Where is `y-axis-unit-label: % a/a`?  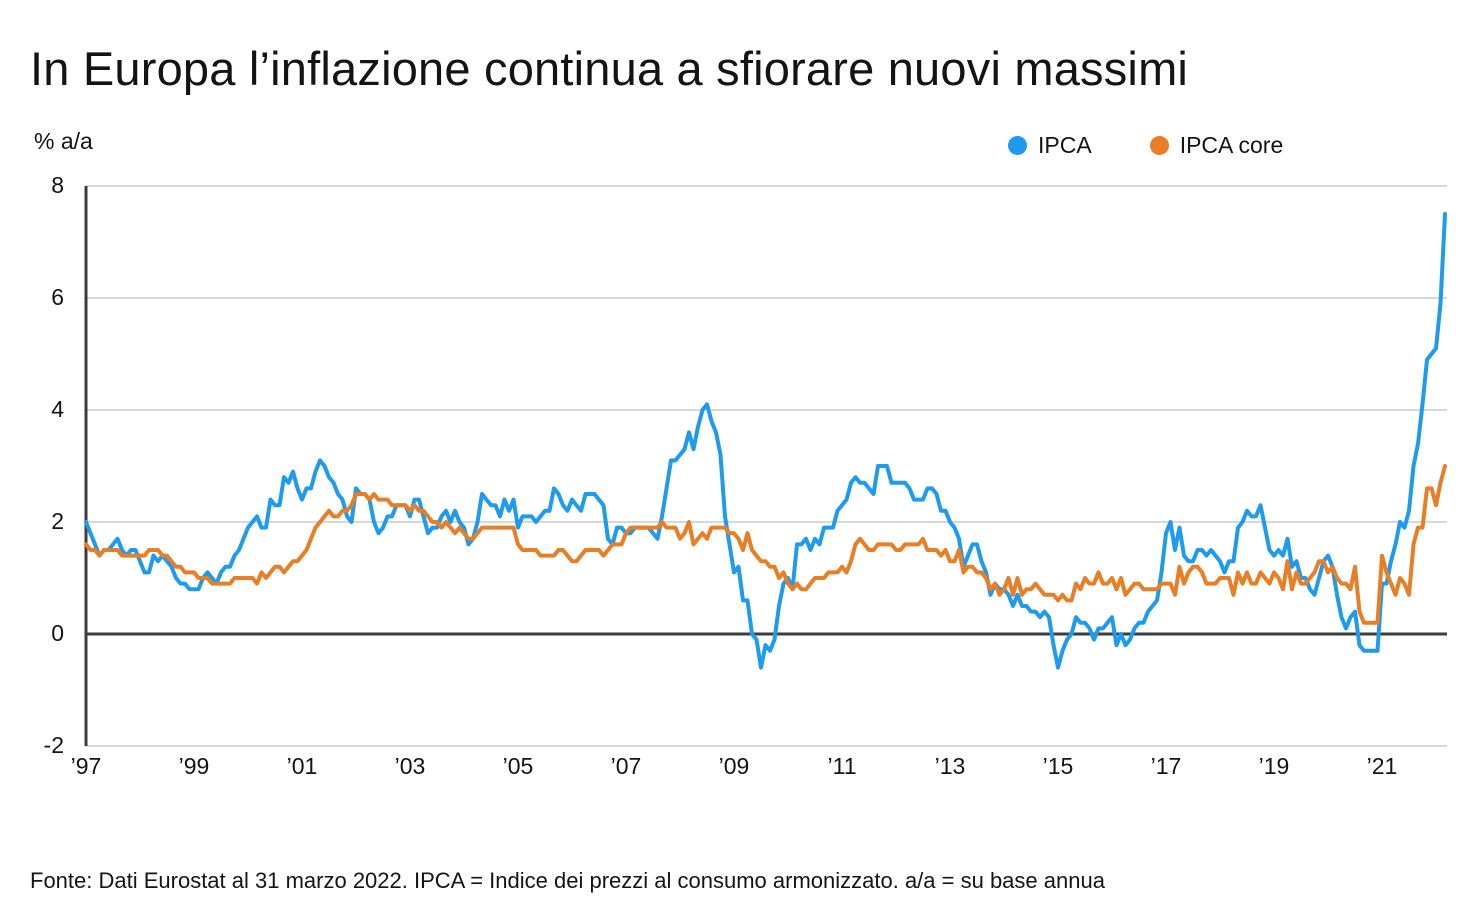
y-axis-unit-label: % a/a is located at coordinates (63, 141).